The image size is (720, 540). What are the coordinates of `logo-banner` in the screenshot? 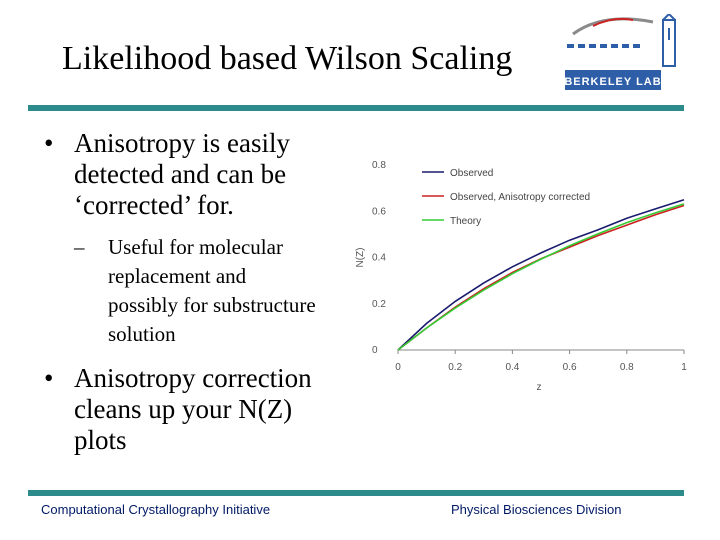 It's located at (613, 80).